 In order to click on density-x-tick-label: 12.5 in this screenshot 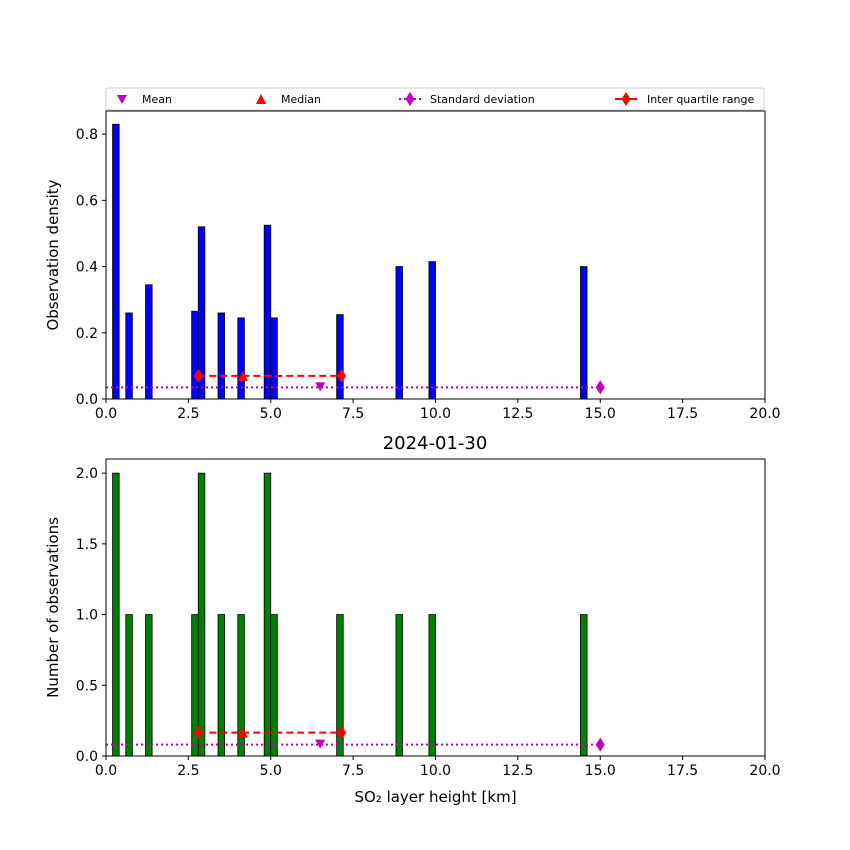, I will do `click(517, 414)`.